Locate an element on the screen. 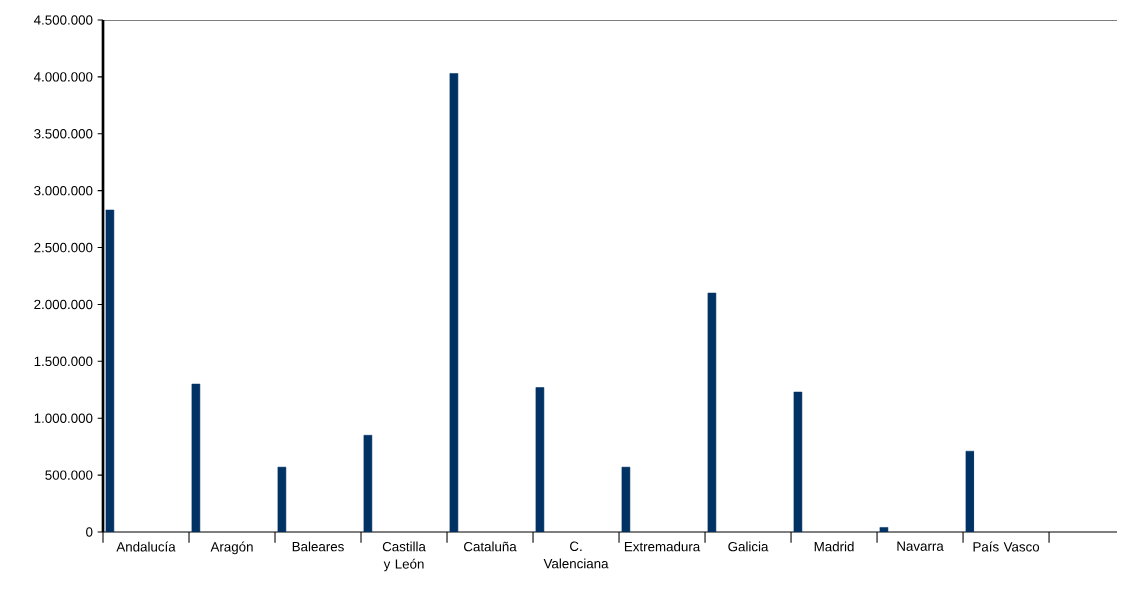  y-tick-label: 500.000 is located at coordinates (69, 475).